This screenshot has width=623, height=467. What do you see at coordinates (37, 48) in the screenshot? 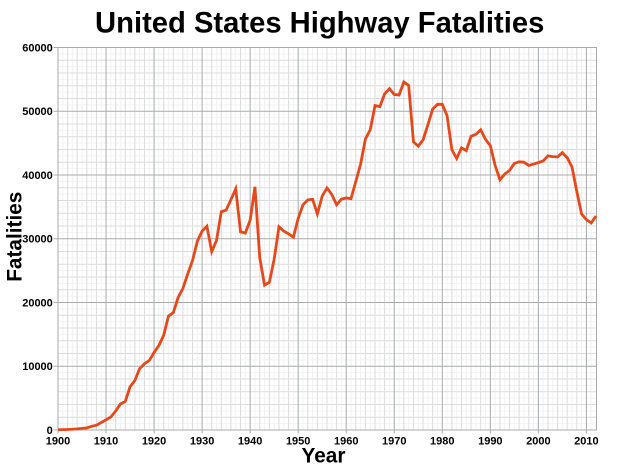
I see `svg-text: 60000` at bounding box center [37, 48].